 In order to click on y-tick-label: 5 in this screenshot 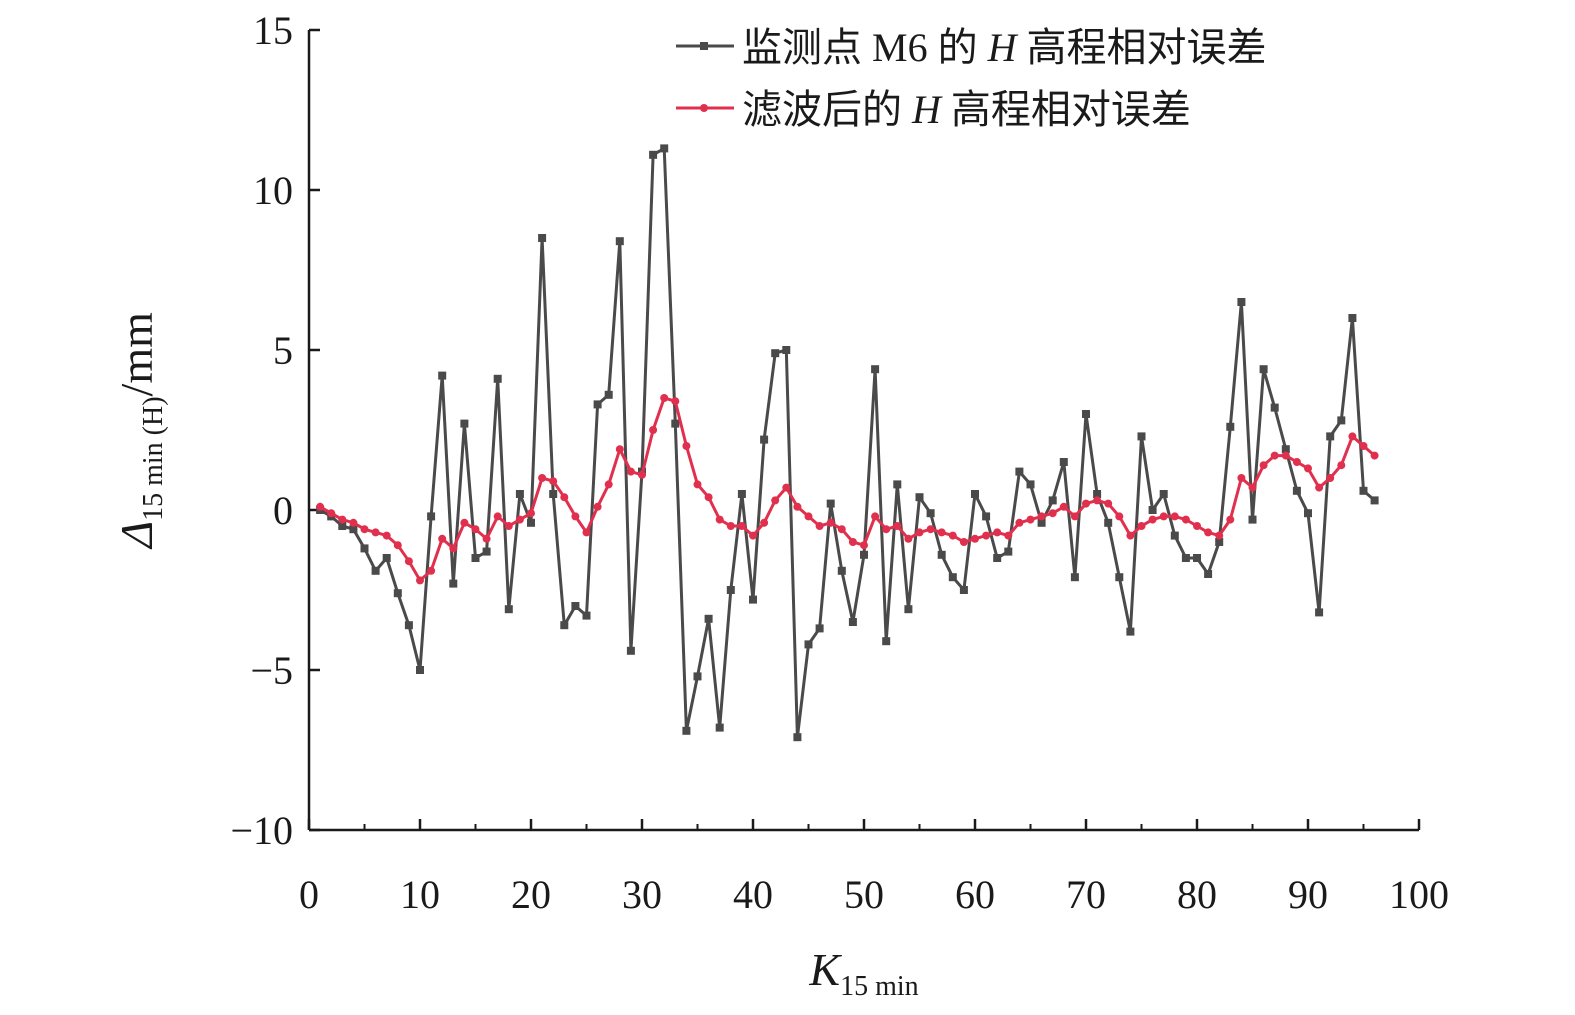, I will do `click(283, 350)`.